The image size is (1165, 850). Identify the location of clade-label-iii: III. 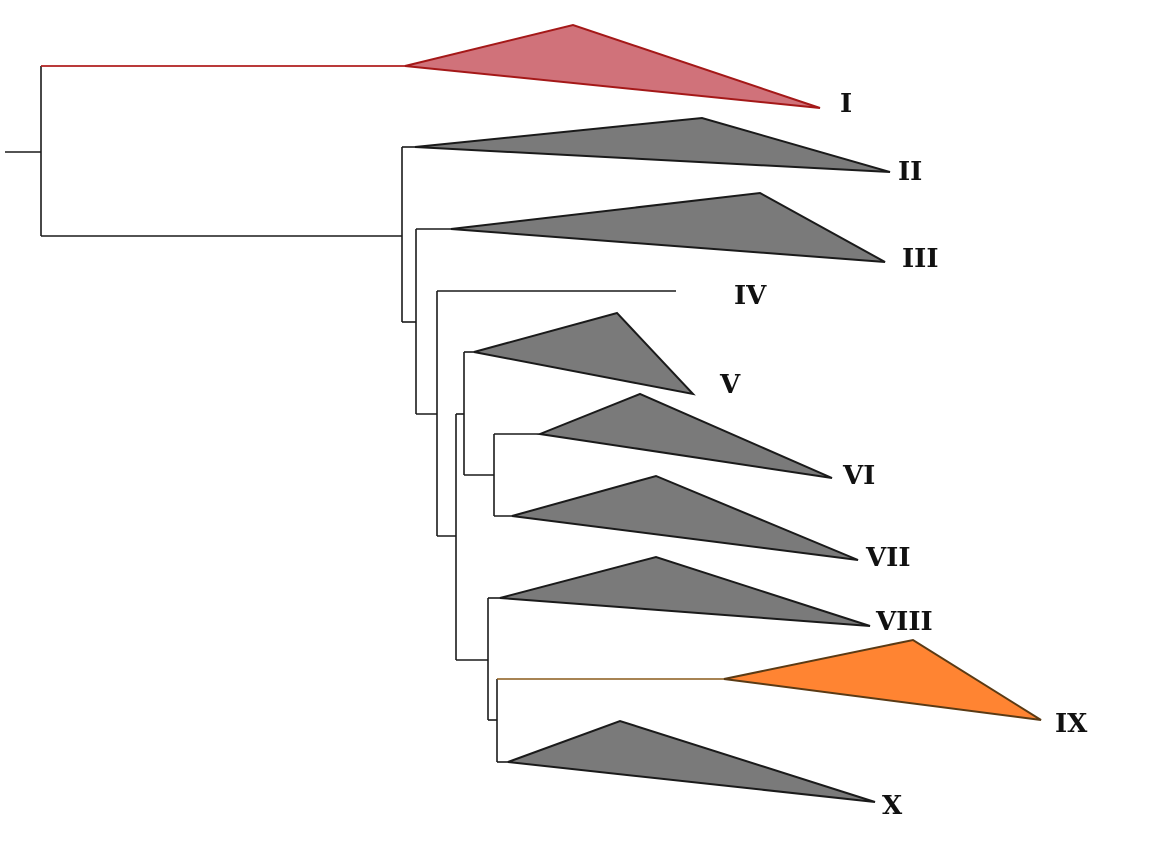
(920, 259).